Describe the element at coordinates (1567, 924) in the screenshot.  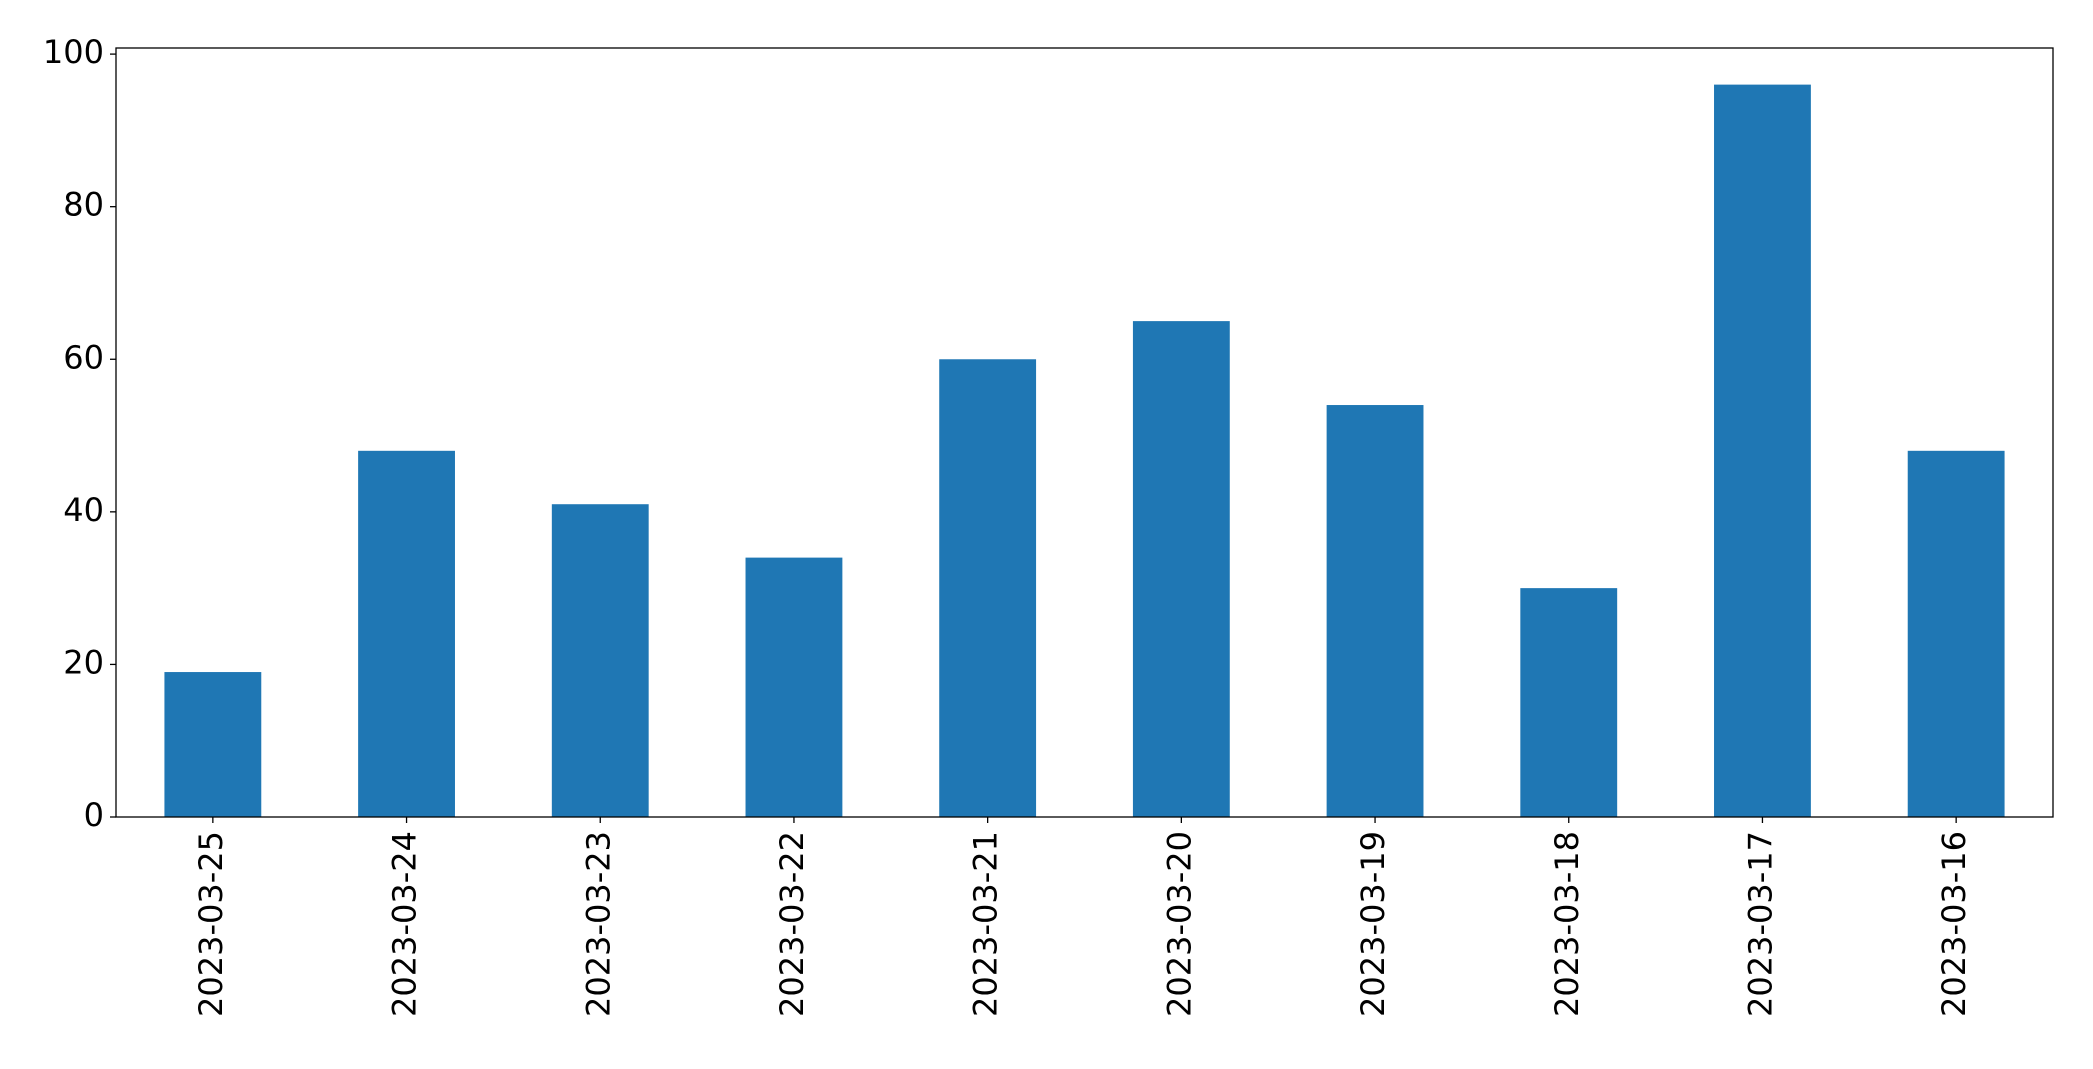
I see `x-tick-label: 2023-03-18` at that location.